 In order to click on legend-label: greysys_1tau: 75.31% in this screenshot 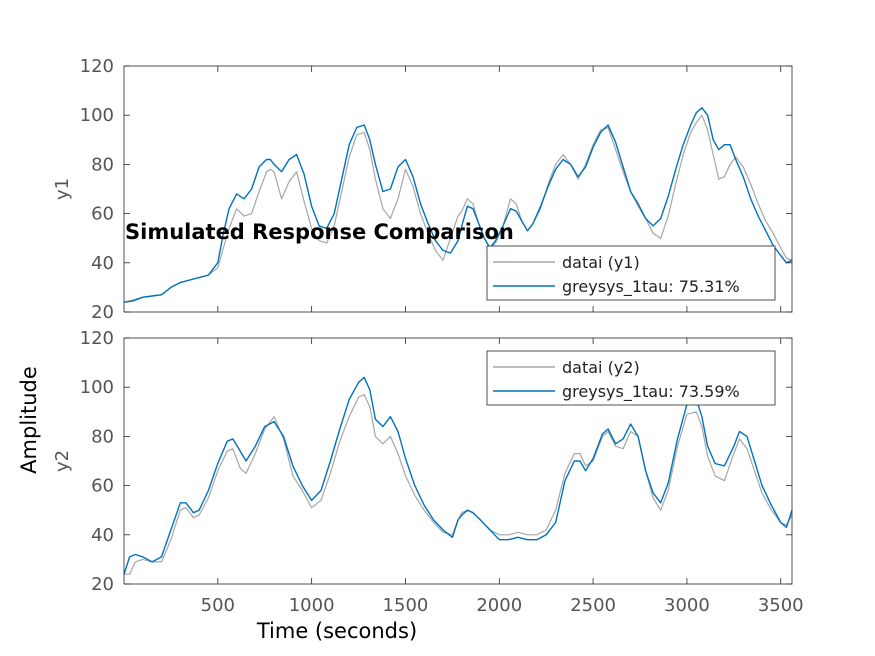, I will do `click(651, 287)`.